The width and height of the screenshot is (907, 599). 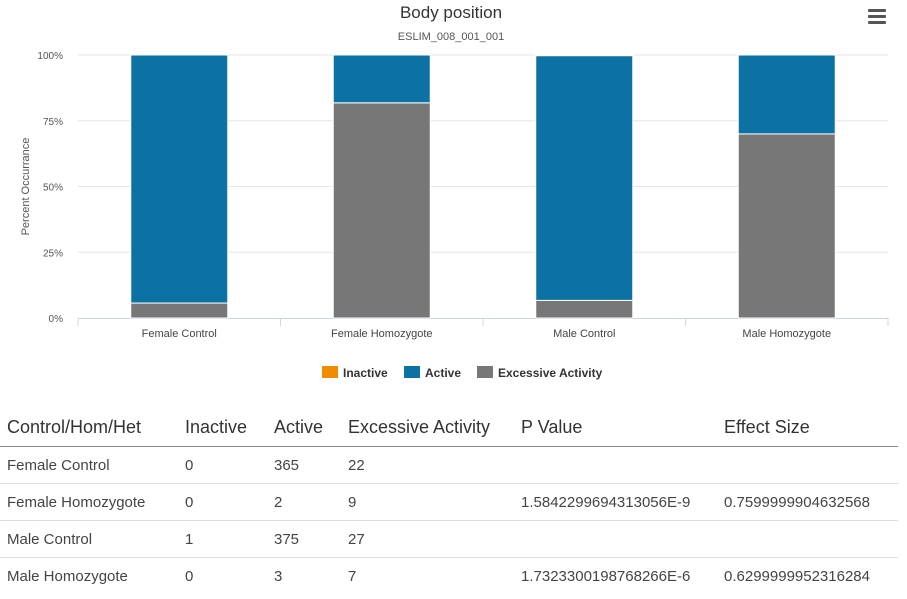 What do you see at coordinates (304, 465) in the screenshot?
I see `cell-active: 365` at bounding box center [304, 465].